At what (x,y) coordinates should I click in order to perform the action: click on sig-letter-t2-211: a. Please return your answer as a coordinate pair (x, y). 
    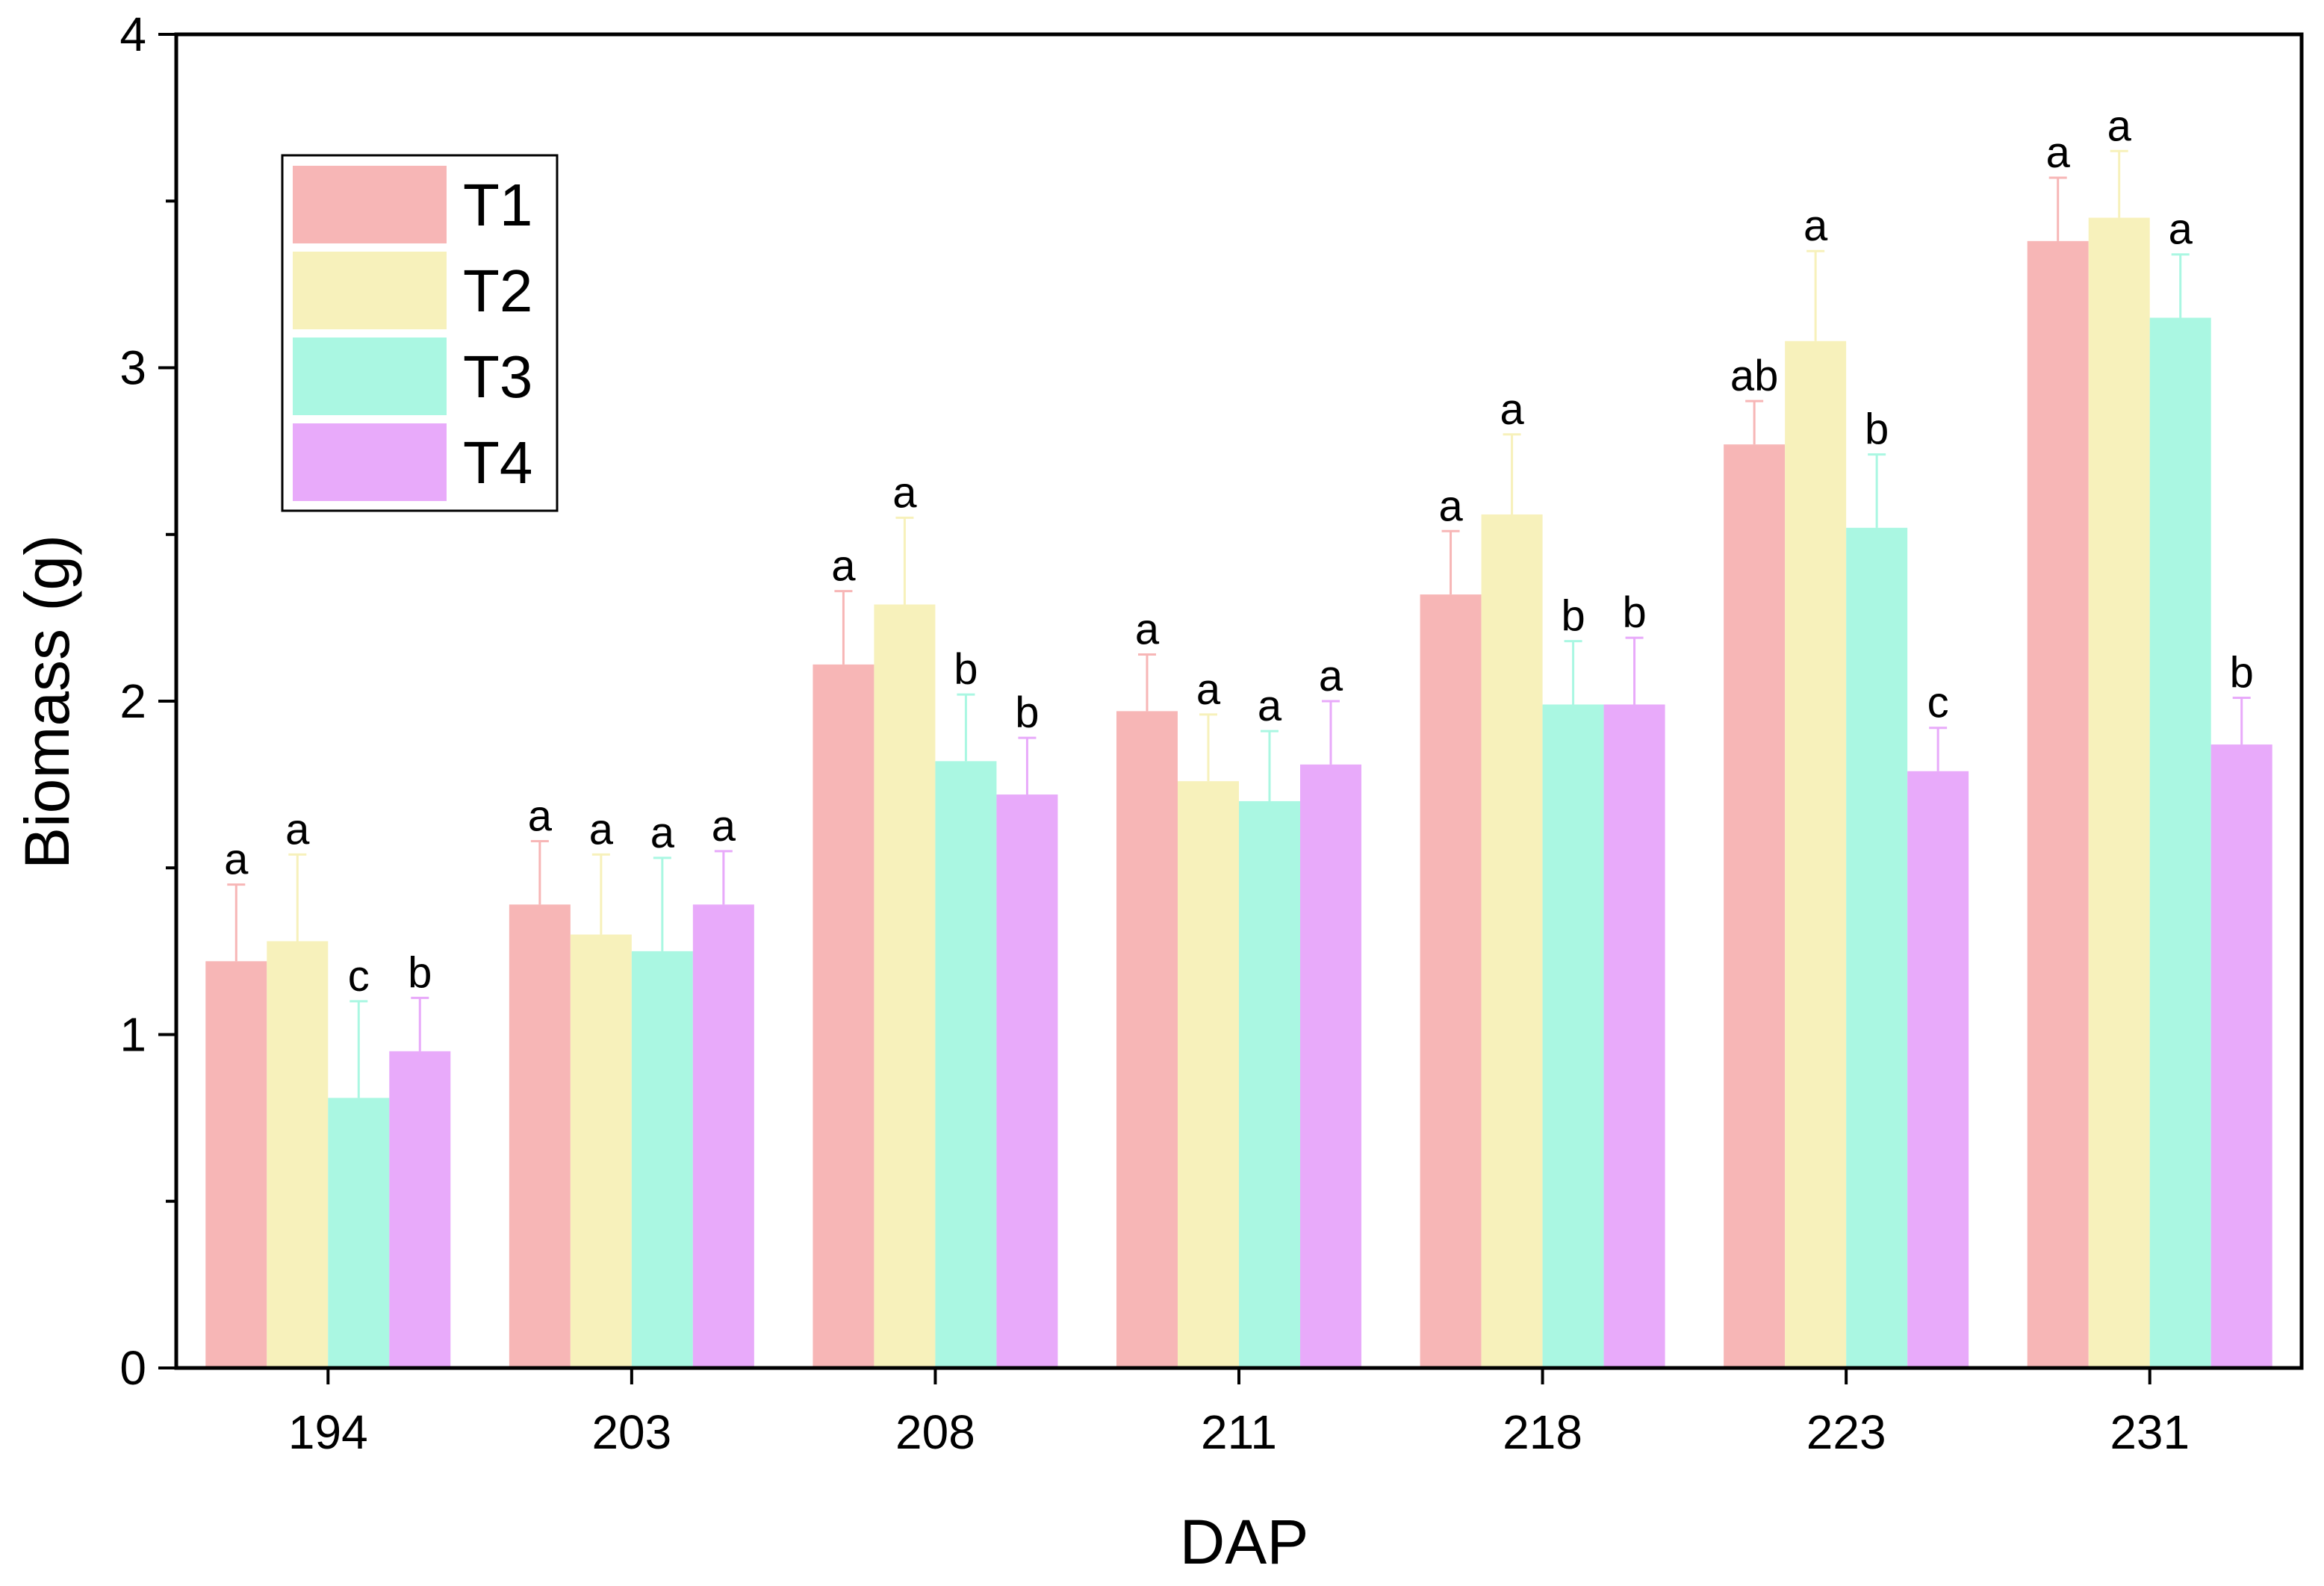
    Looking at the image, I should click on (1208, 689).